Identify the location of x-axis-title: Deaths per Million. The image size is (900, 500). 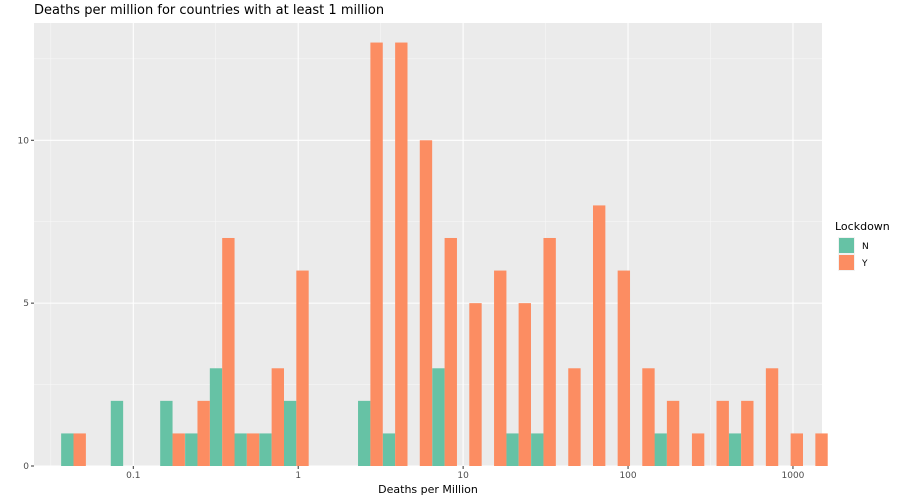
(428, 489).